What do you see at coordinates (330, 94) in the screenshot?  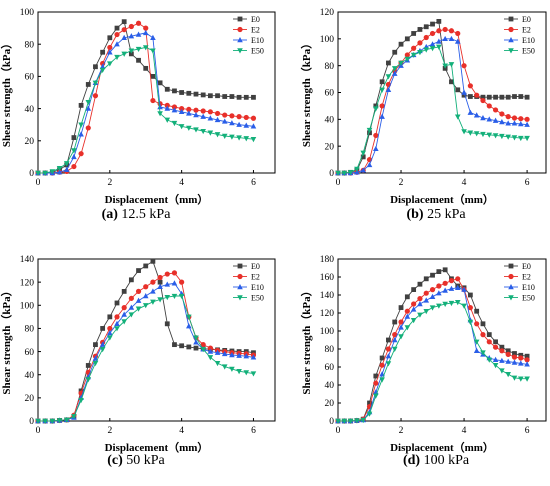 I see `y-tick-label: 60` at bounding box center [330, 94].